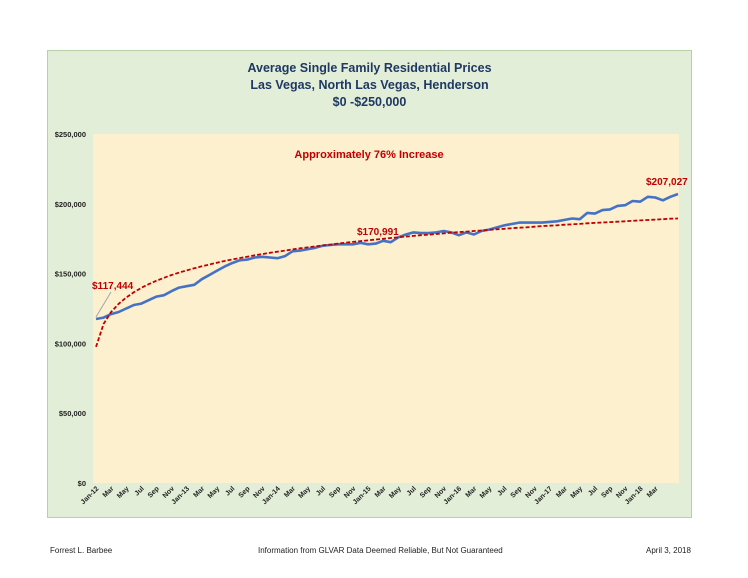  What do you see at coordinates (368, 155) in the screenshot?
I see `annotation-increase: Approximately 76% Increase` at bounding box center [368, 155].